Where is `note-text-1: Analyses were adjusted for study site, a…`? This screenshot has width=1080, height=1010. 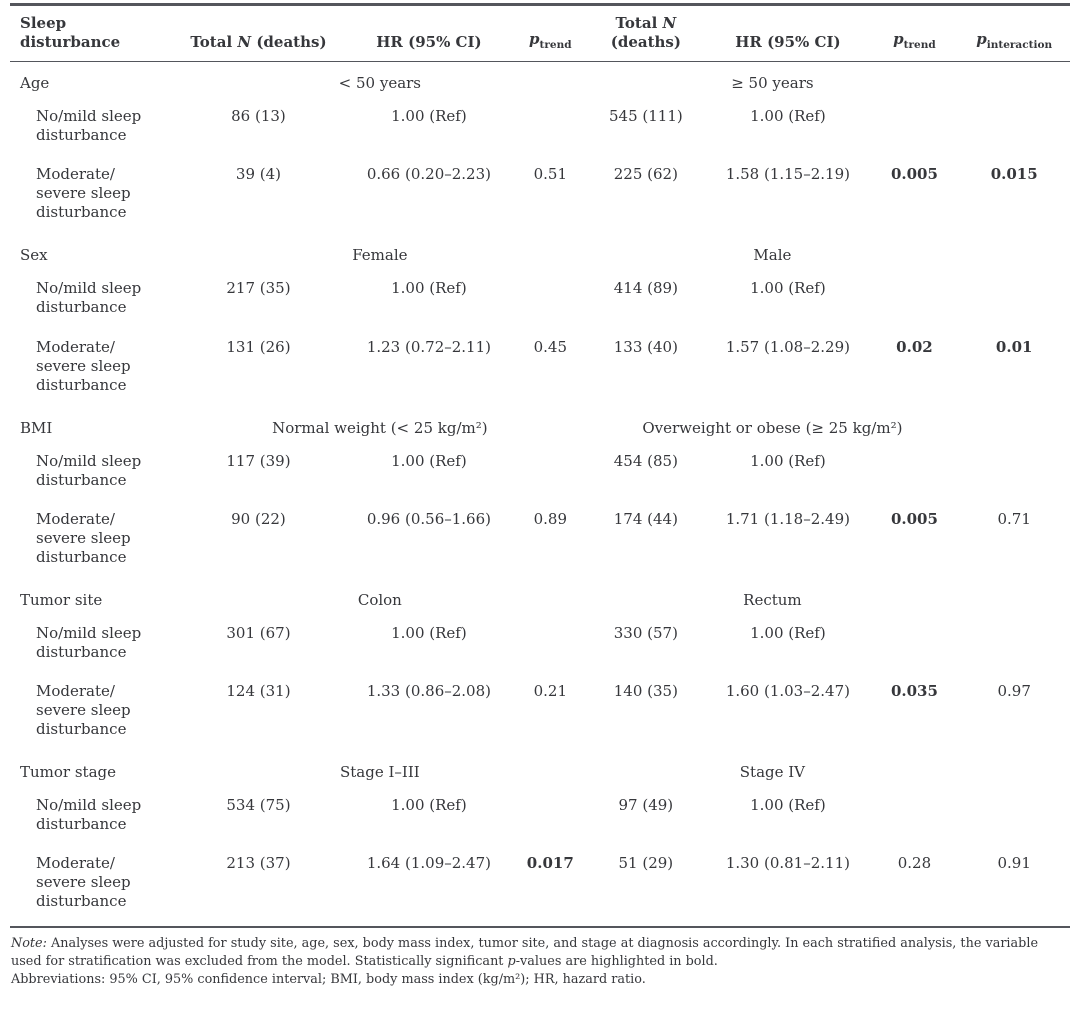
note-text-1: Analyses were adjusted for study site, a… is located at coordinates (525, 952).